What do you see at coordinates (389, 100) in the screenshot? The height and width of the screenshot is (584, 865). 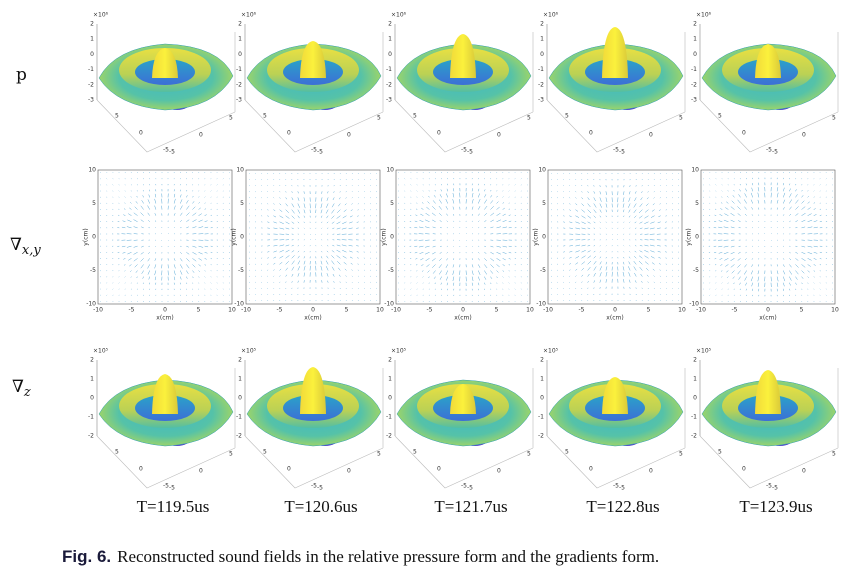 I see `z-tick-label: -3` at bounding box center [389, 100].